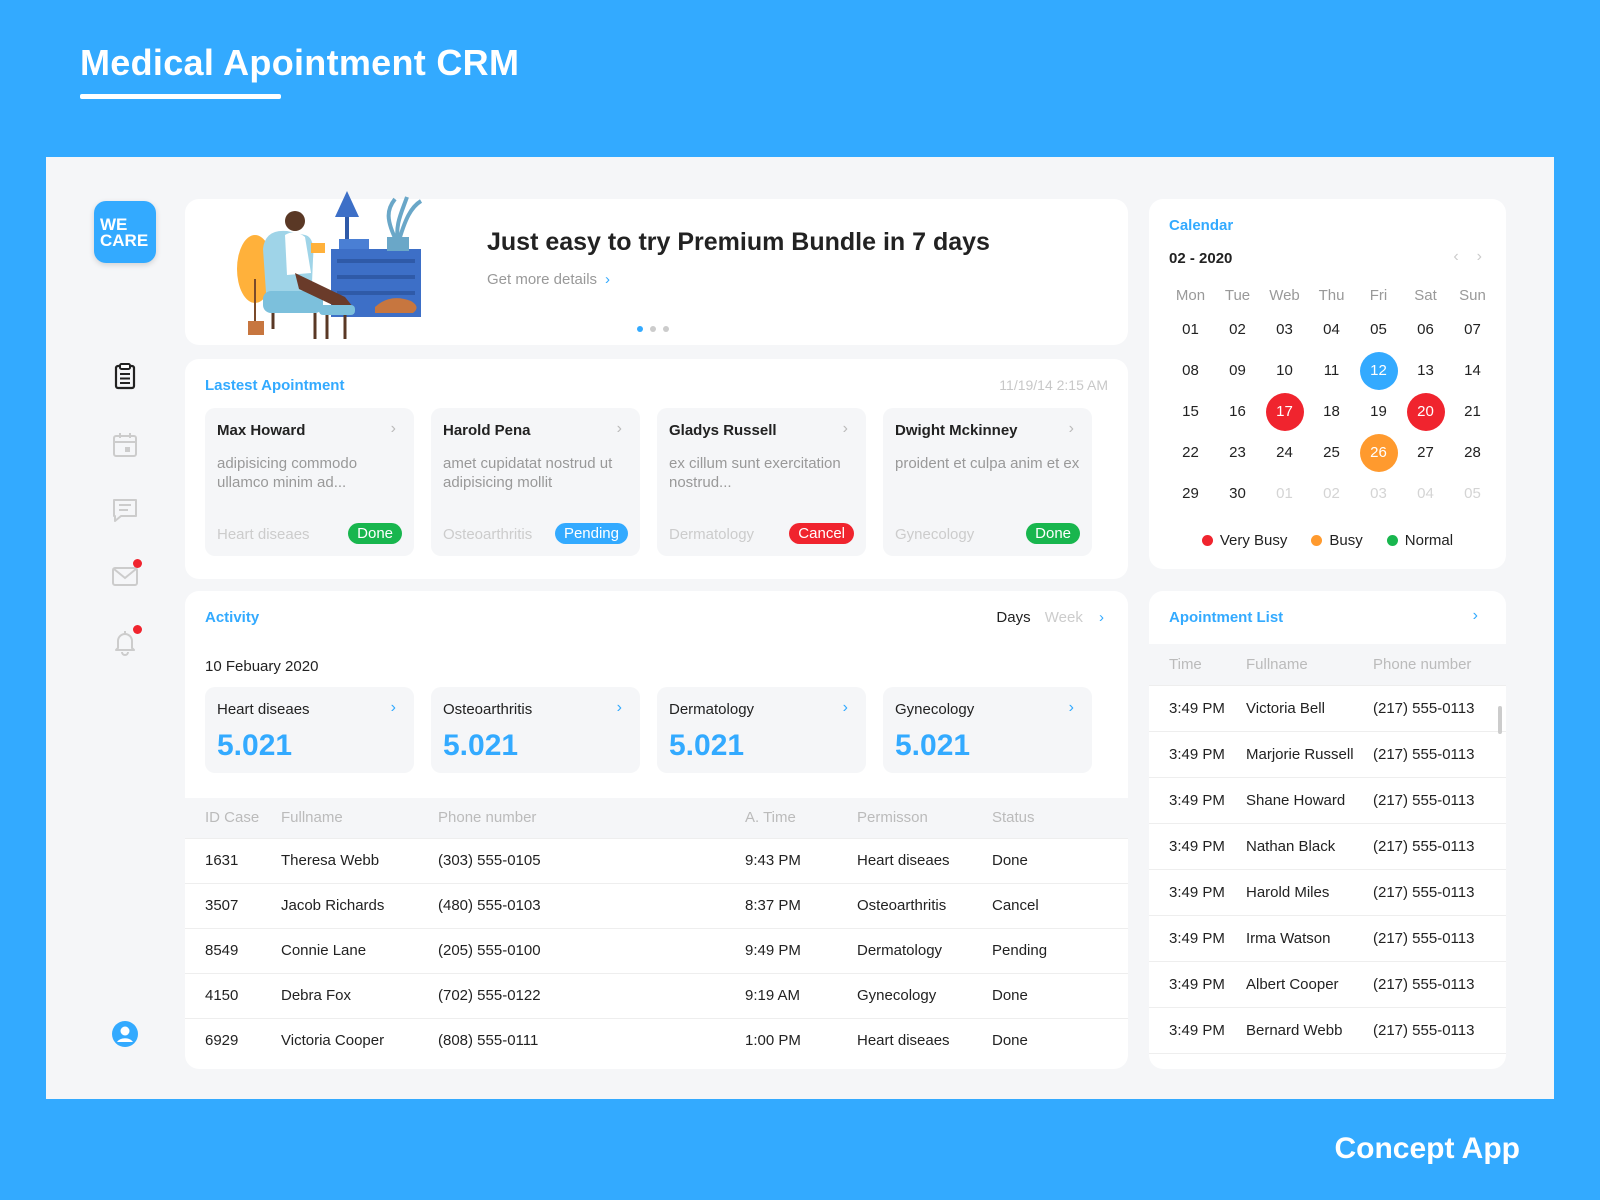 This screenshot has height=1200, width=1600. I want to click on calendar-day: 18, so click(1331, 411).